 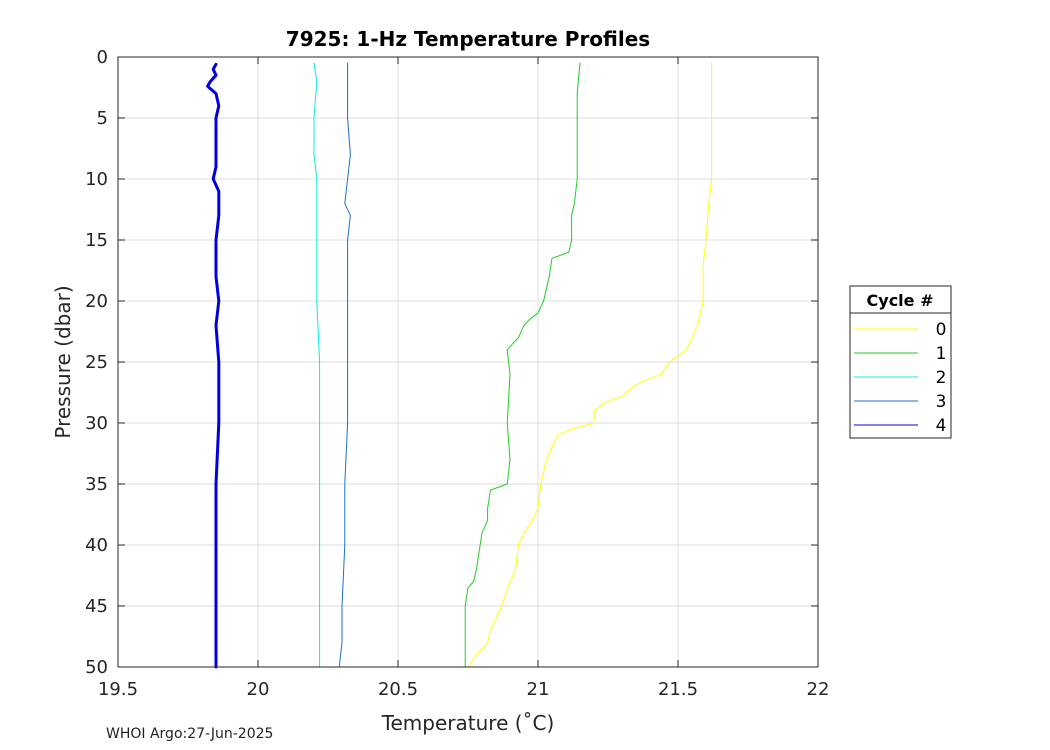 I want to click on y-tick-label: 10, so click(x=96, y=179).